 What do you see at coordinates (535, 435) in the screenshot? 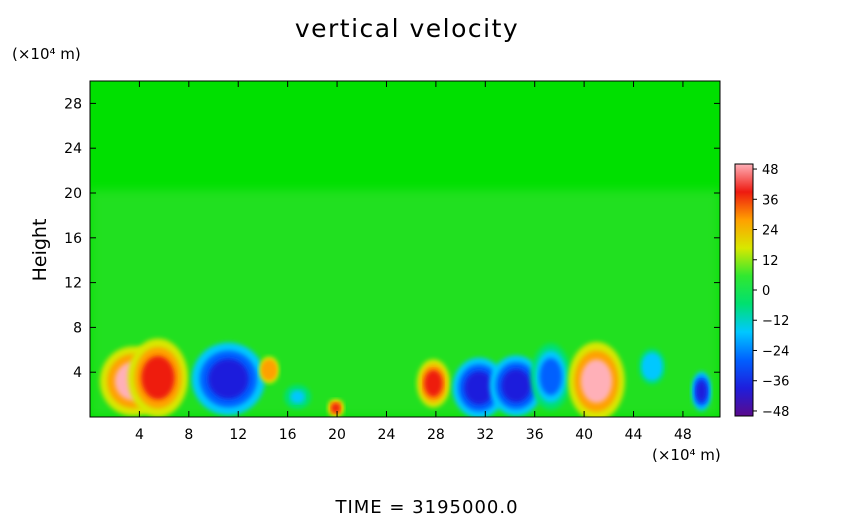
I see `x-tick-label: 36` at bounding box center [535, 435].